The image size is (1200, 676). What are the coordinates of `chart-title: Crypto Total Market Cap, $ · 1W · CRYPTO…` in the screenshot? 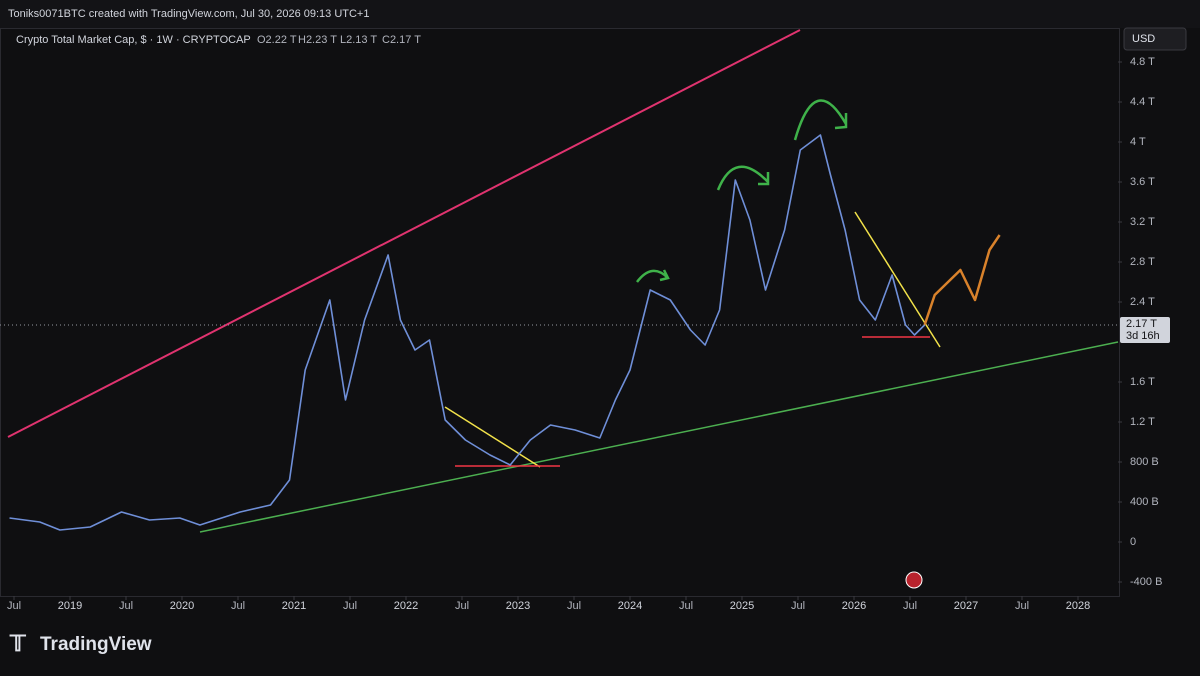 It's located at (133, 40).